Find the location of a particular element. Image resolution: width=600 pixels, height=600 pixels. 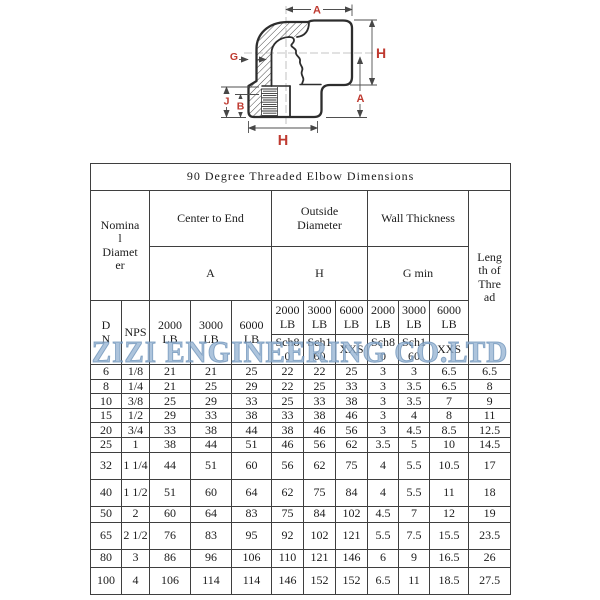

table-row: 50 2 60 64 83 75 84 102 4.5 7 12 19 is located at coordinates (301, 514).